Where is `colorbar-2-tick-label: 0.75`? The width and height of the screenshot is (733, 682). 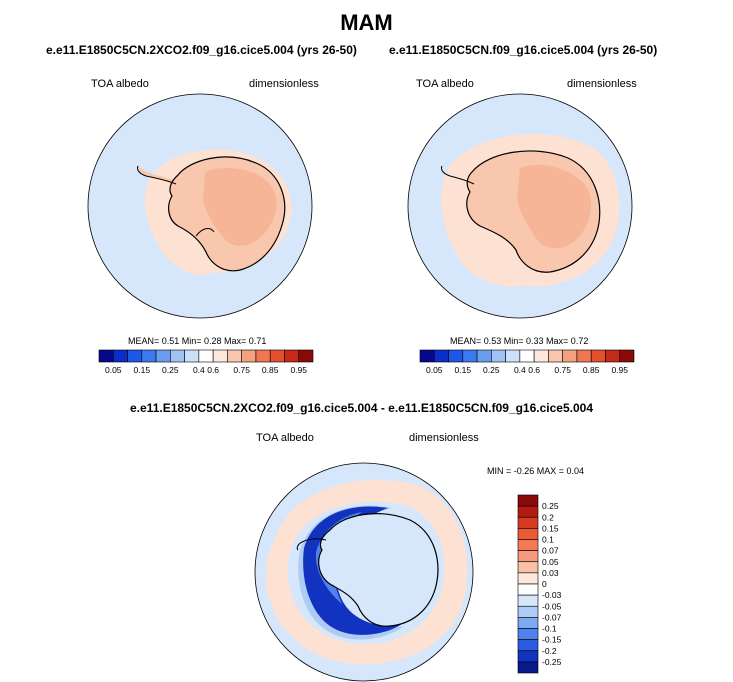 colorbar-2-tick-label: 0.75 is located at coordinates (562, 370).